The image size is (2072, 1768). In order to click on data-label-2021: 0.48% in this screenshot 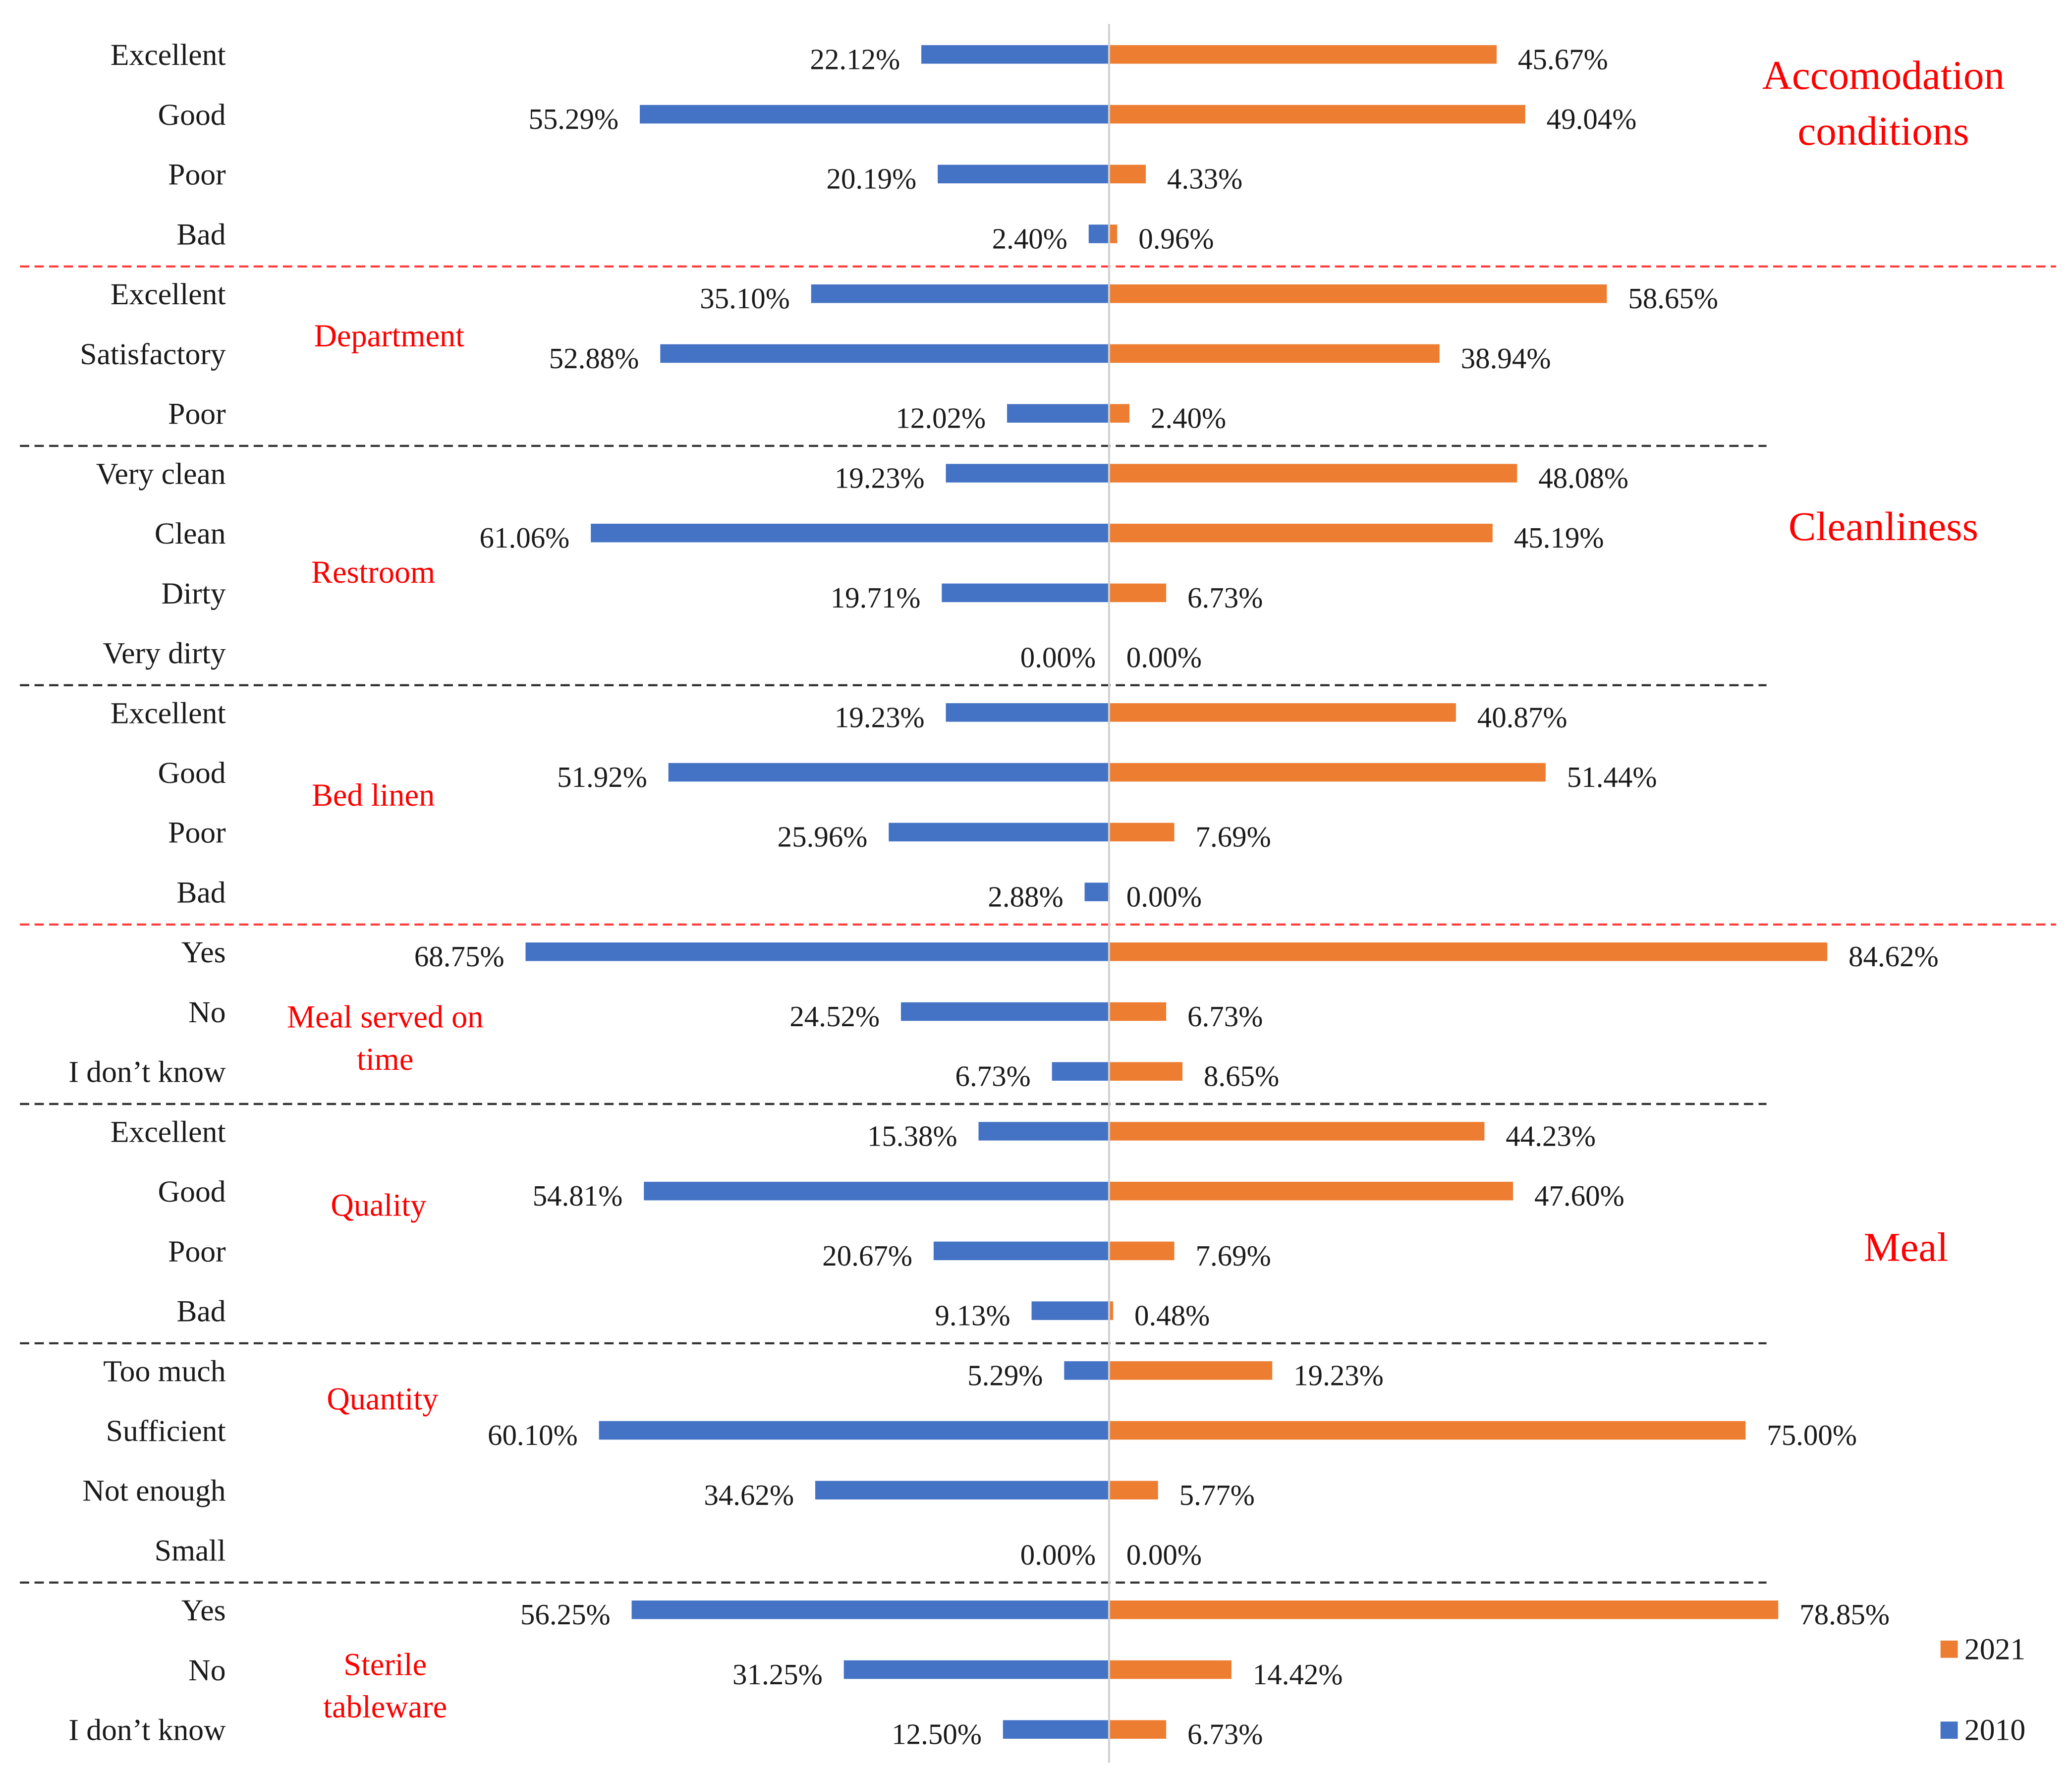, I will do `click(1172, 1315)`.